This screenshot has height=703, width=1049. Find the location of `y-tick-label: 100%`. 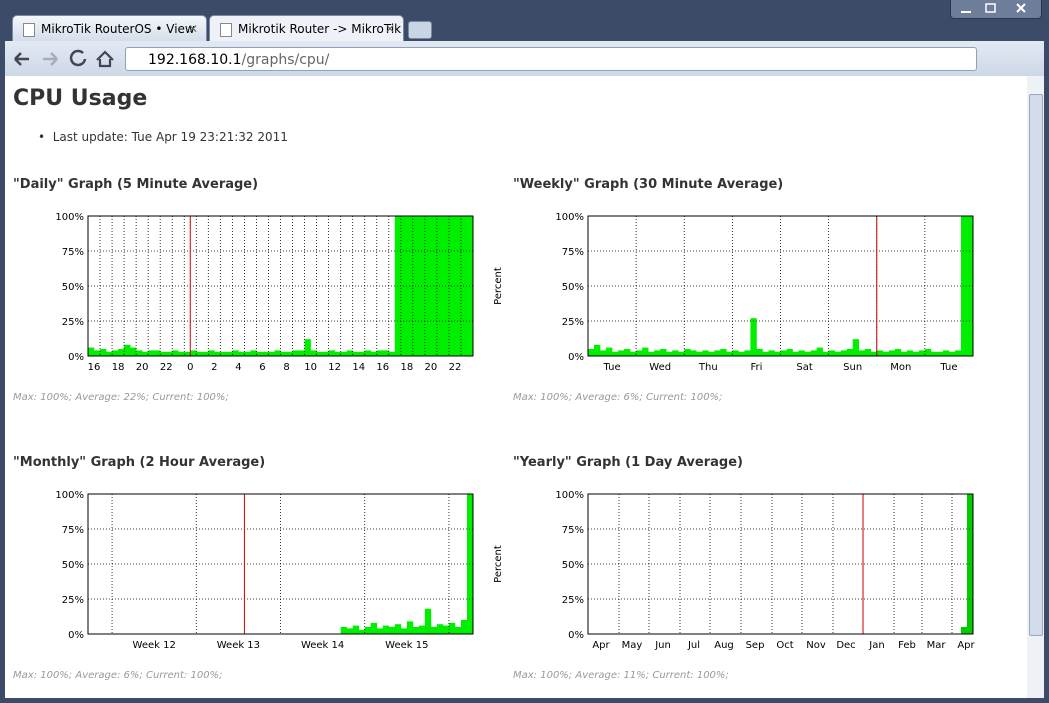

y-tick-label: 100% is located at coordinates (69, 495).